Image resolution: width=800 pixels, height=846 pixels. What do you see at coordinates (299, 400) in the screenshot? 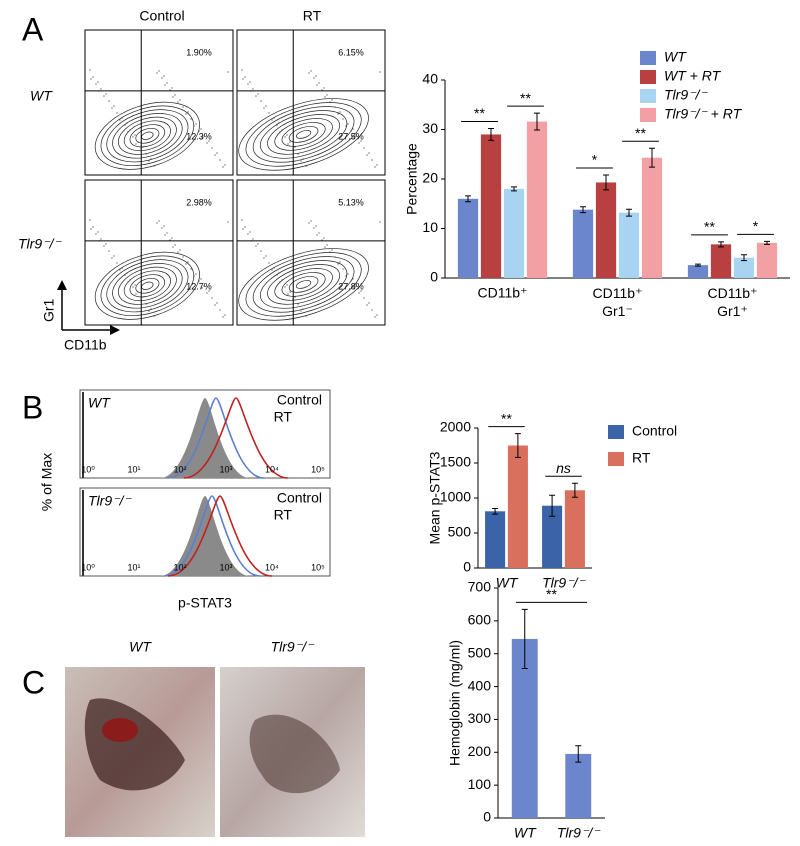
I see `hist-legend: Control` at bounding box center [299, 400].